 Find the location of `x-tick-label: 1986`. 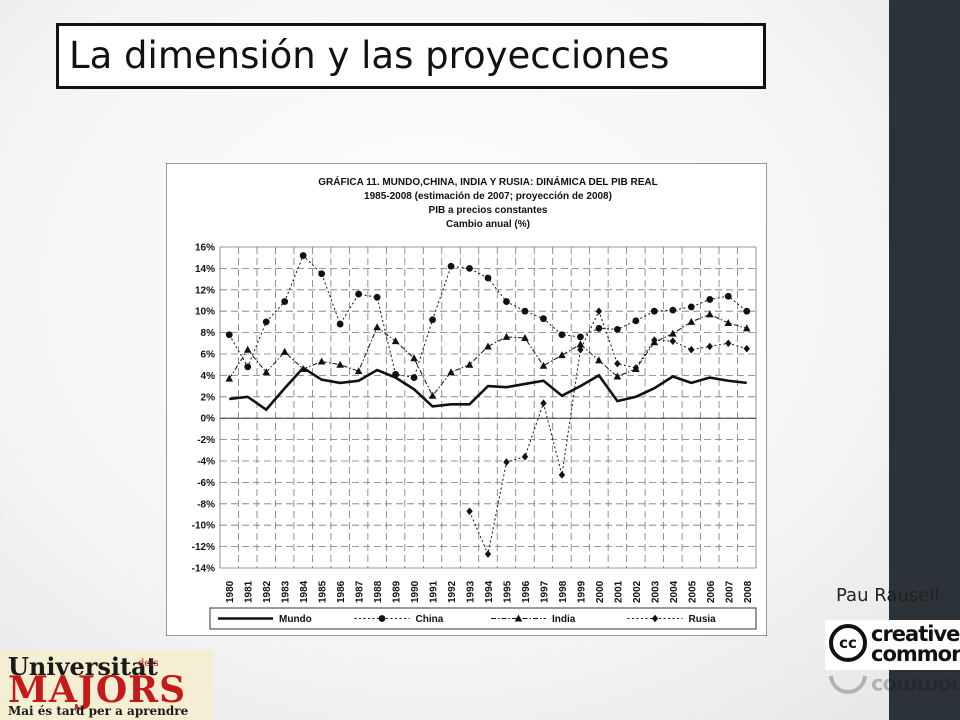

x-tick-label: 1986 is located at coordinates (341, 591).